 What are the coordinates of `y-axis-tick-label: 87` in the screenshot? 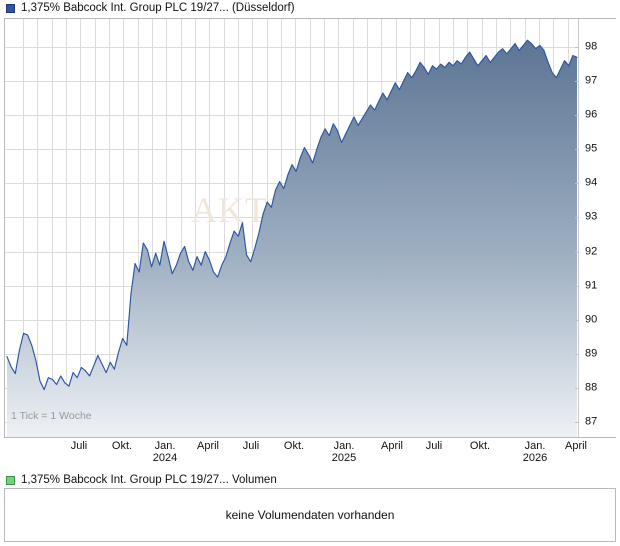 It's located at (591, 421).